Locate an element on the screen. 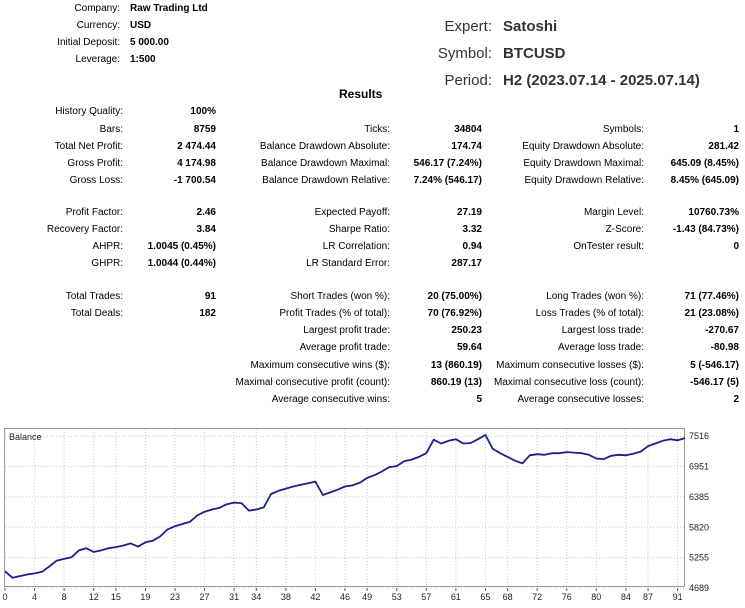 The width and height of the screenshot is (745, 608). x-tick-label: 84 is located at coordinates (626, 597).